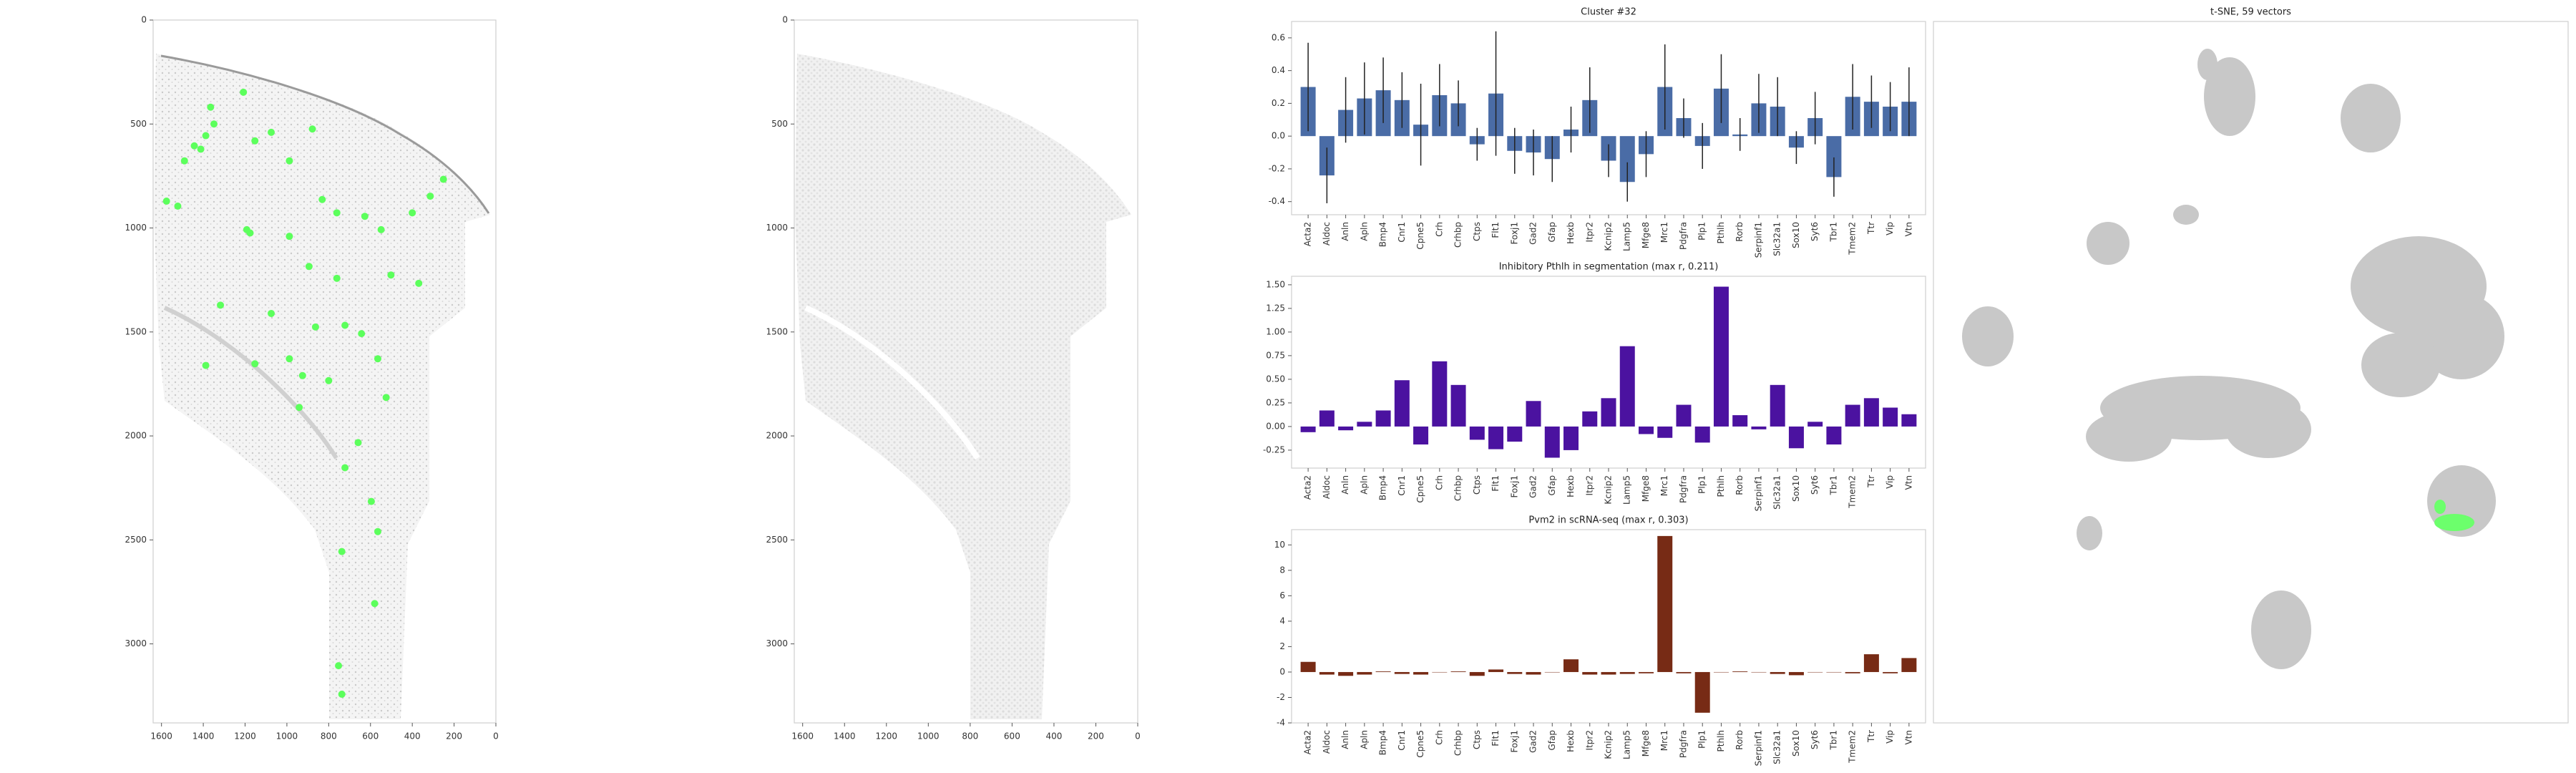  Describe the element at coordinates (1758, 240) in the screenshot. I see `x-tick-label: Serpinf1` at that location.